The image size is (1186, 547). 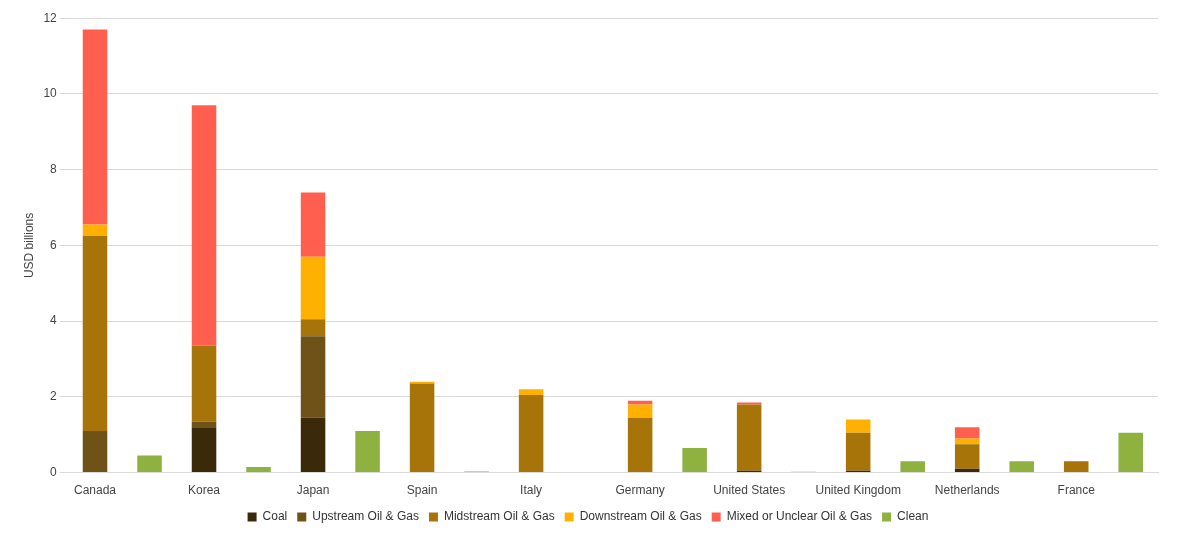 I want to click on legend-label: Mixed or Unclear Oil & Gas, so click(x=799, y=516).